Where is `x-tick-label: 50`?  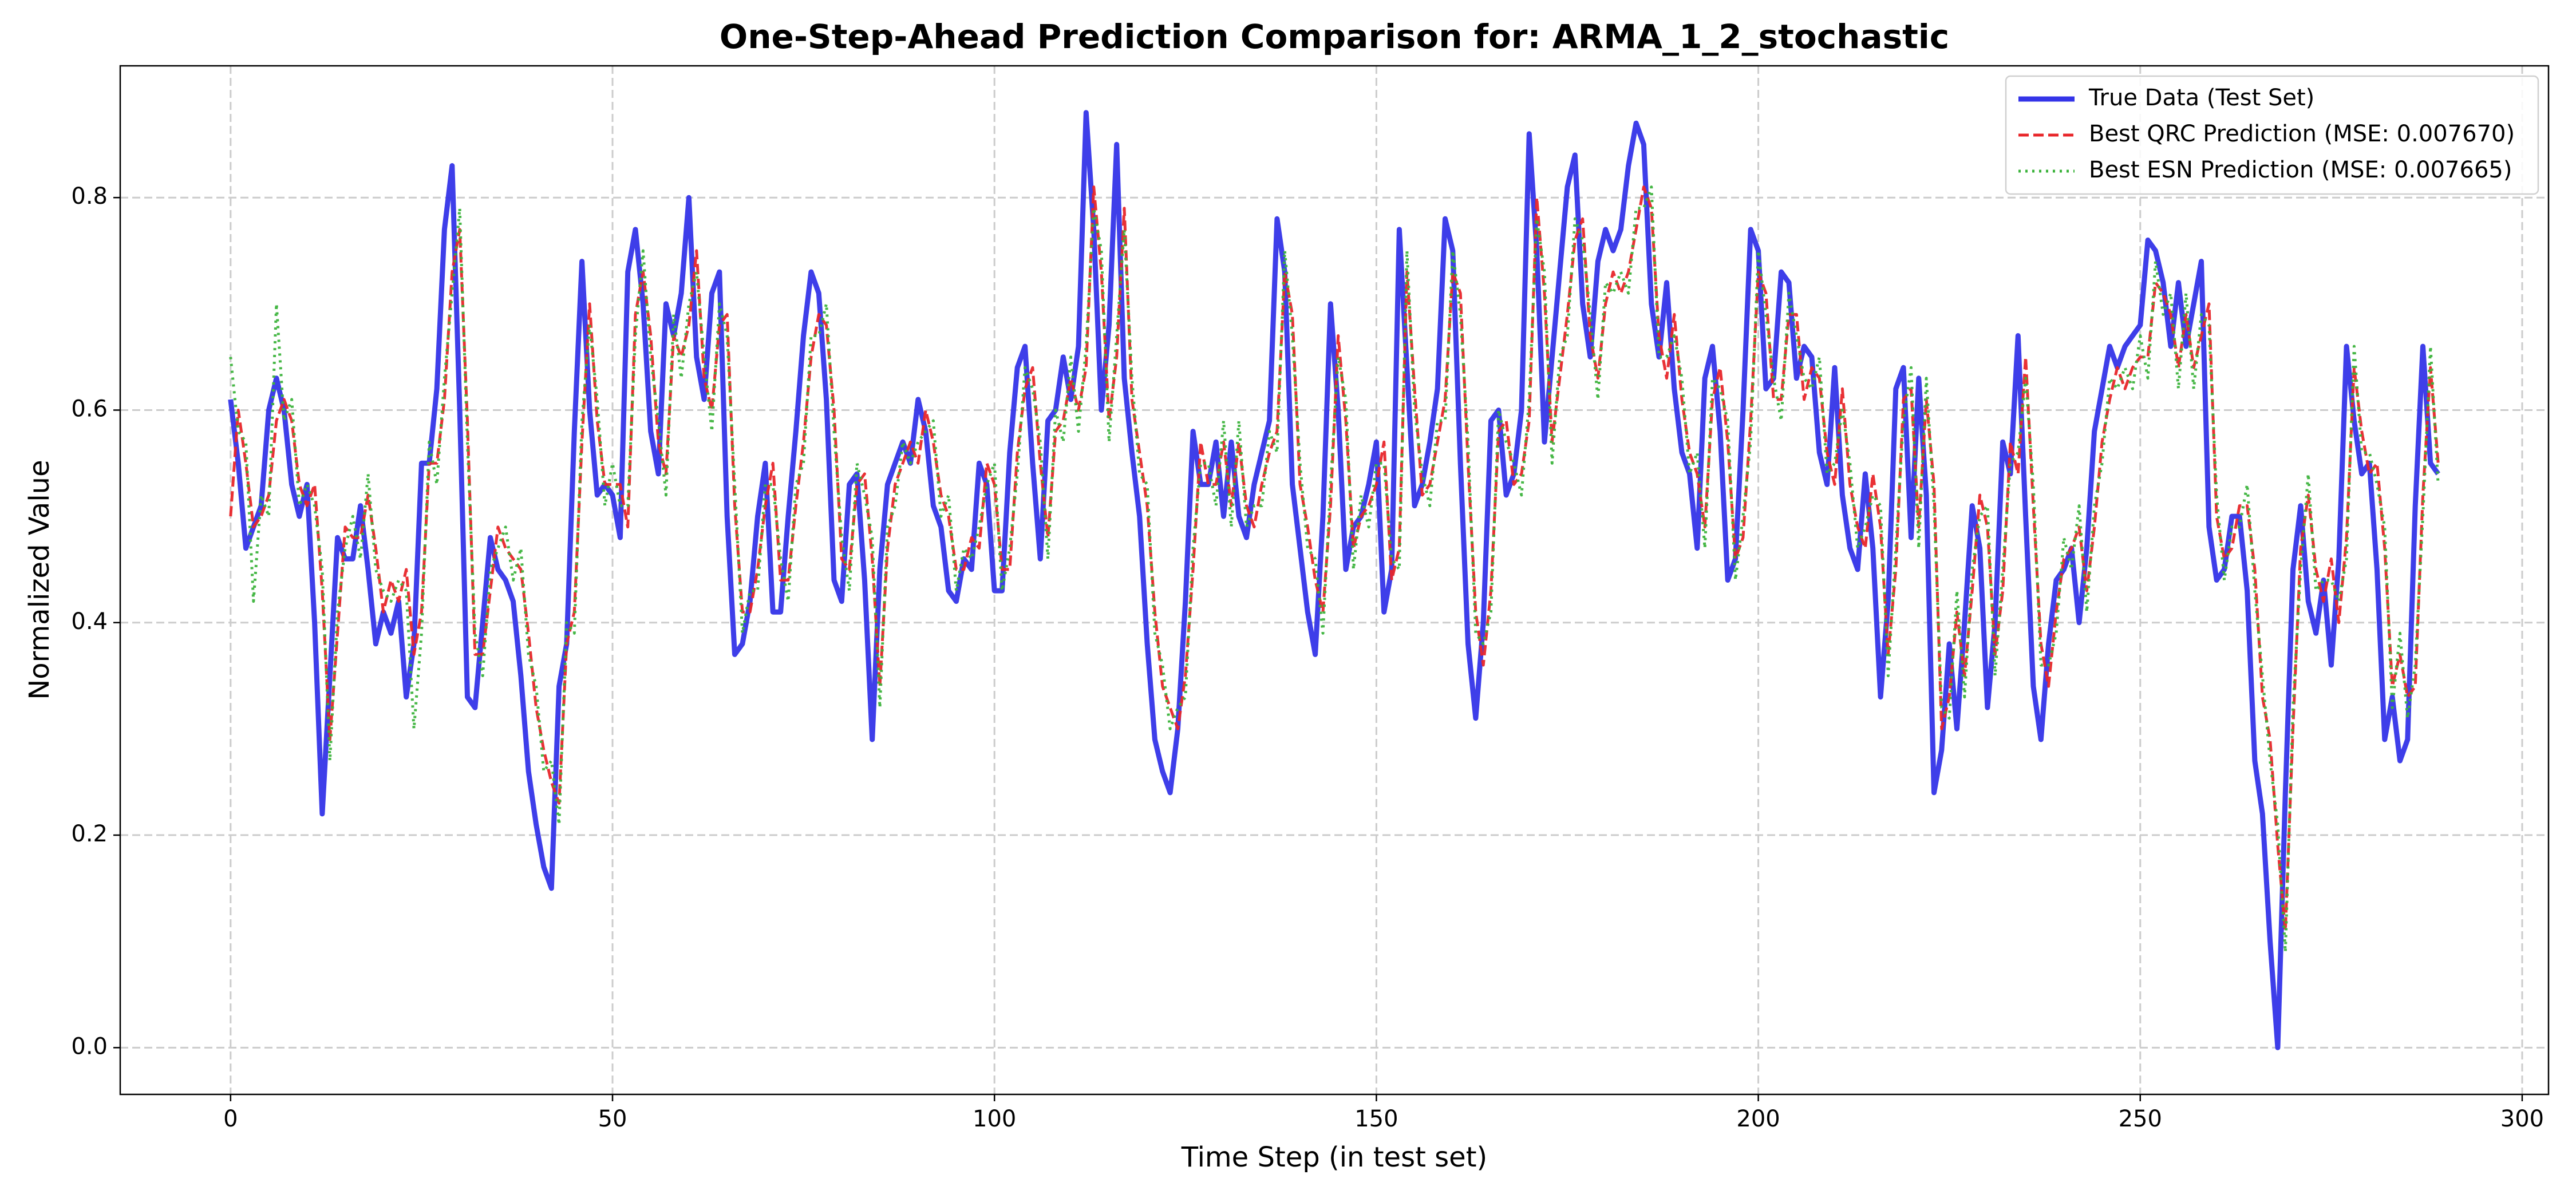 x-tick-label: 50 is located at coordinates (612, 1119).